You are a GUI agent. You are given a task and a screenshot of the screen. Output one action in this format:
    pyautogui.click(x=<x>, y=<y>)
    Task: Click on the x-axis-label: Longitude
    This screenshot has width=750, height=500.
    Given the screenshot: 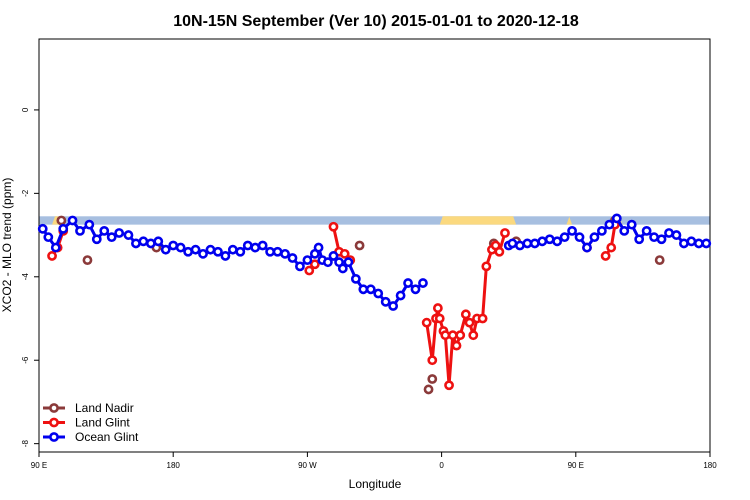 What is the action you would take?
    pyautogui.click(x=375, y=484)
    